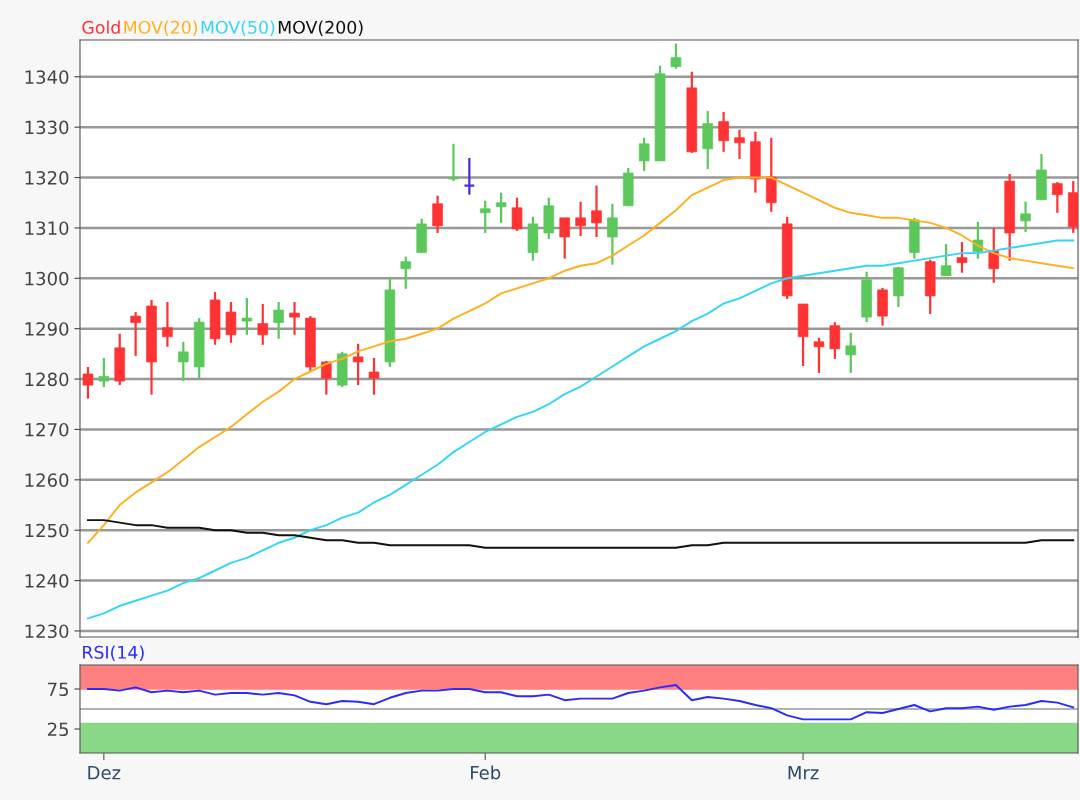  Describe the element at coordinates (47, 278) in the screenshot. I see `y-tick-label: 1300` at that location.